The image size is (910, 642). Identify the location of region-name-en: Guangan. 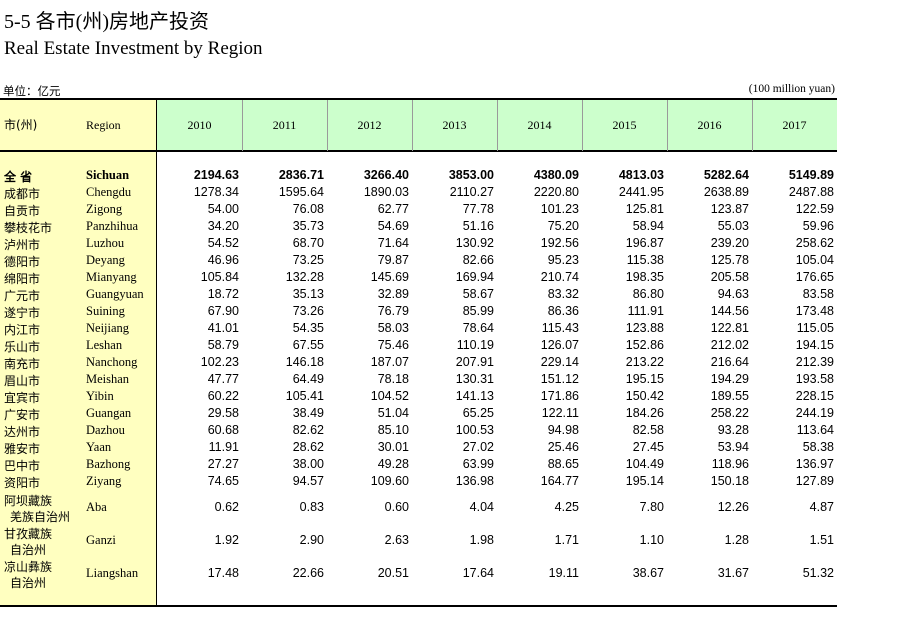
(109, 413).